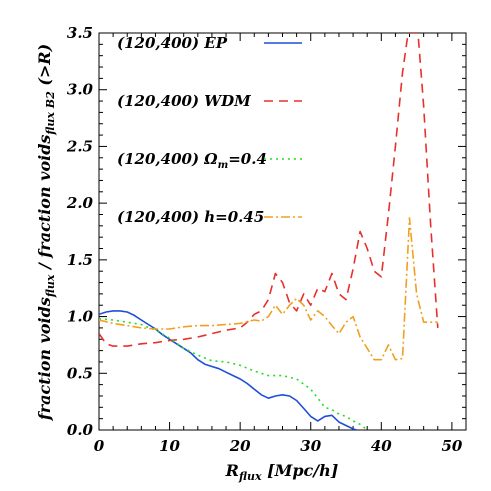 This screenshot has height=491, width=491. Describe the element at coordinates (381, 446) in the screenshot. I see `x-tick-label: 40` at that location.